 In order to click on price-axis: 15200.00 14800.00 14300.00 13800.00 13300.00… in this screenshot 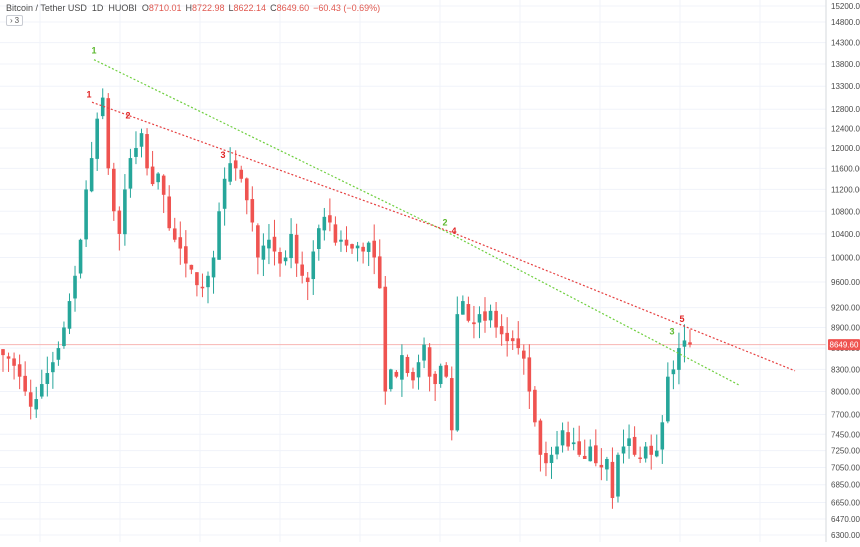, I will do `click(842, 271)`.